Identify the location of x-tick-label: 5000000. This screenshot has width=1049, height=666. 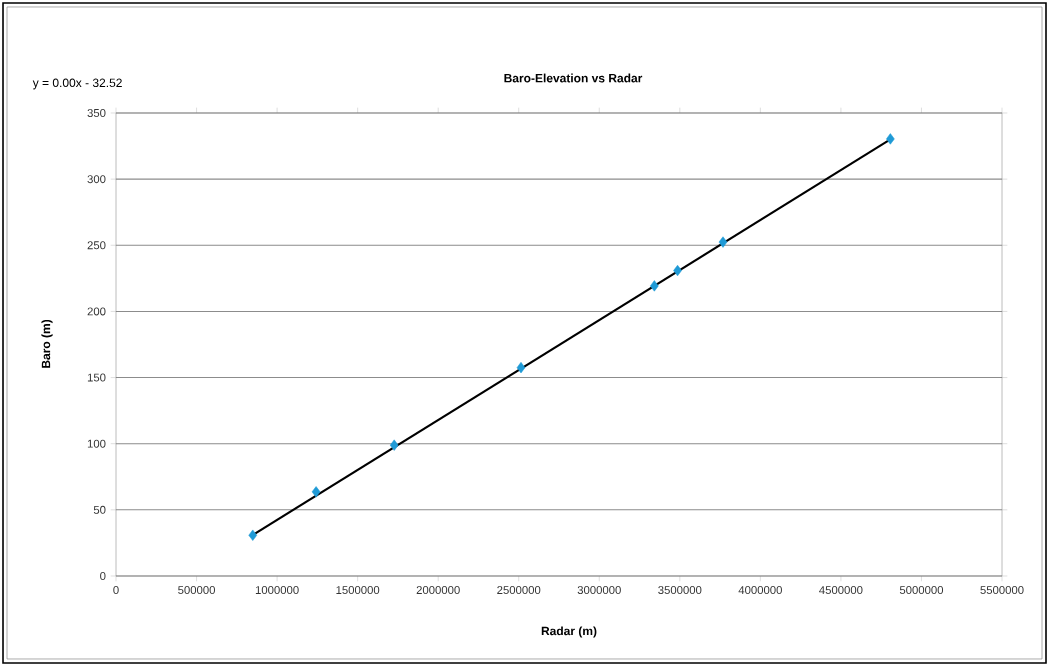
(921, 590).